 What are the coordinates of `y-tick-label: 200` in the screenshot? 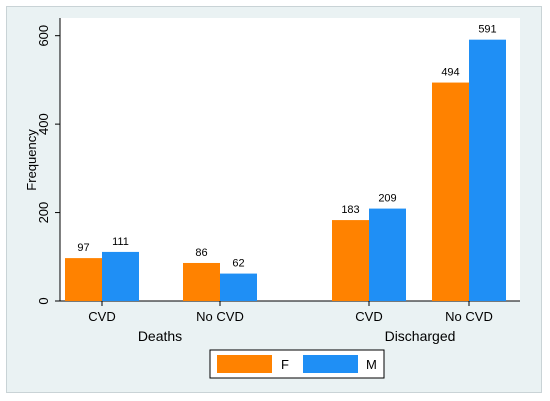 It's located at (43, 213).